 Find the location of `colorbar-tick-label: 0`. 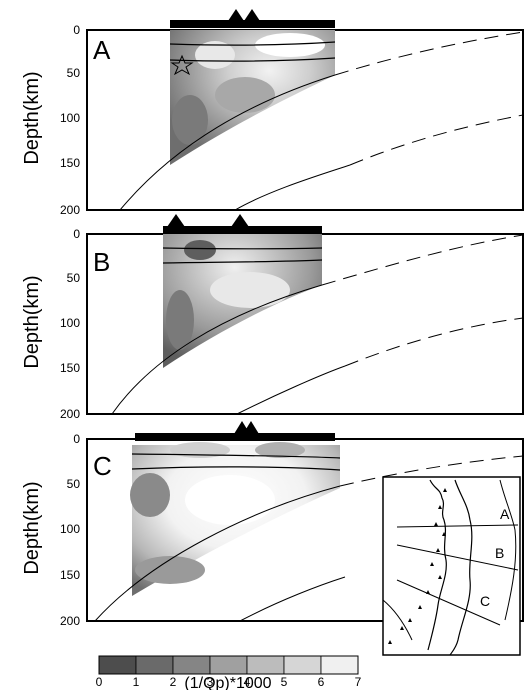

colorbar-tick-label: 0 is located at coordinates (99, 682).